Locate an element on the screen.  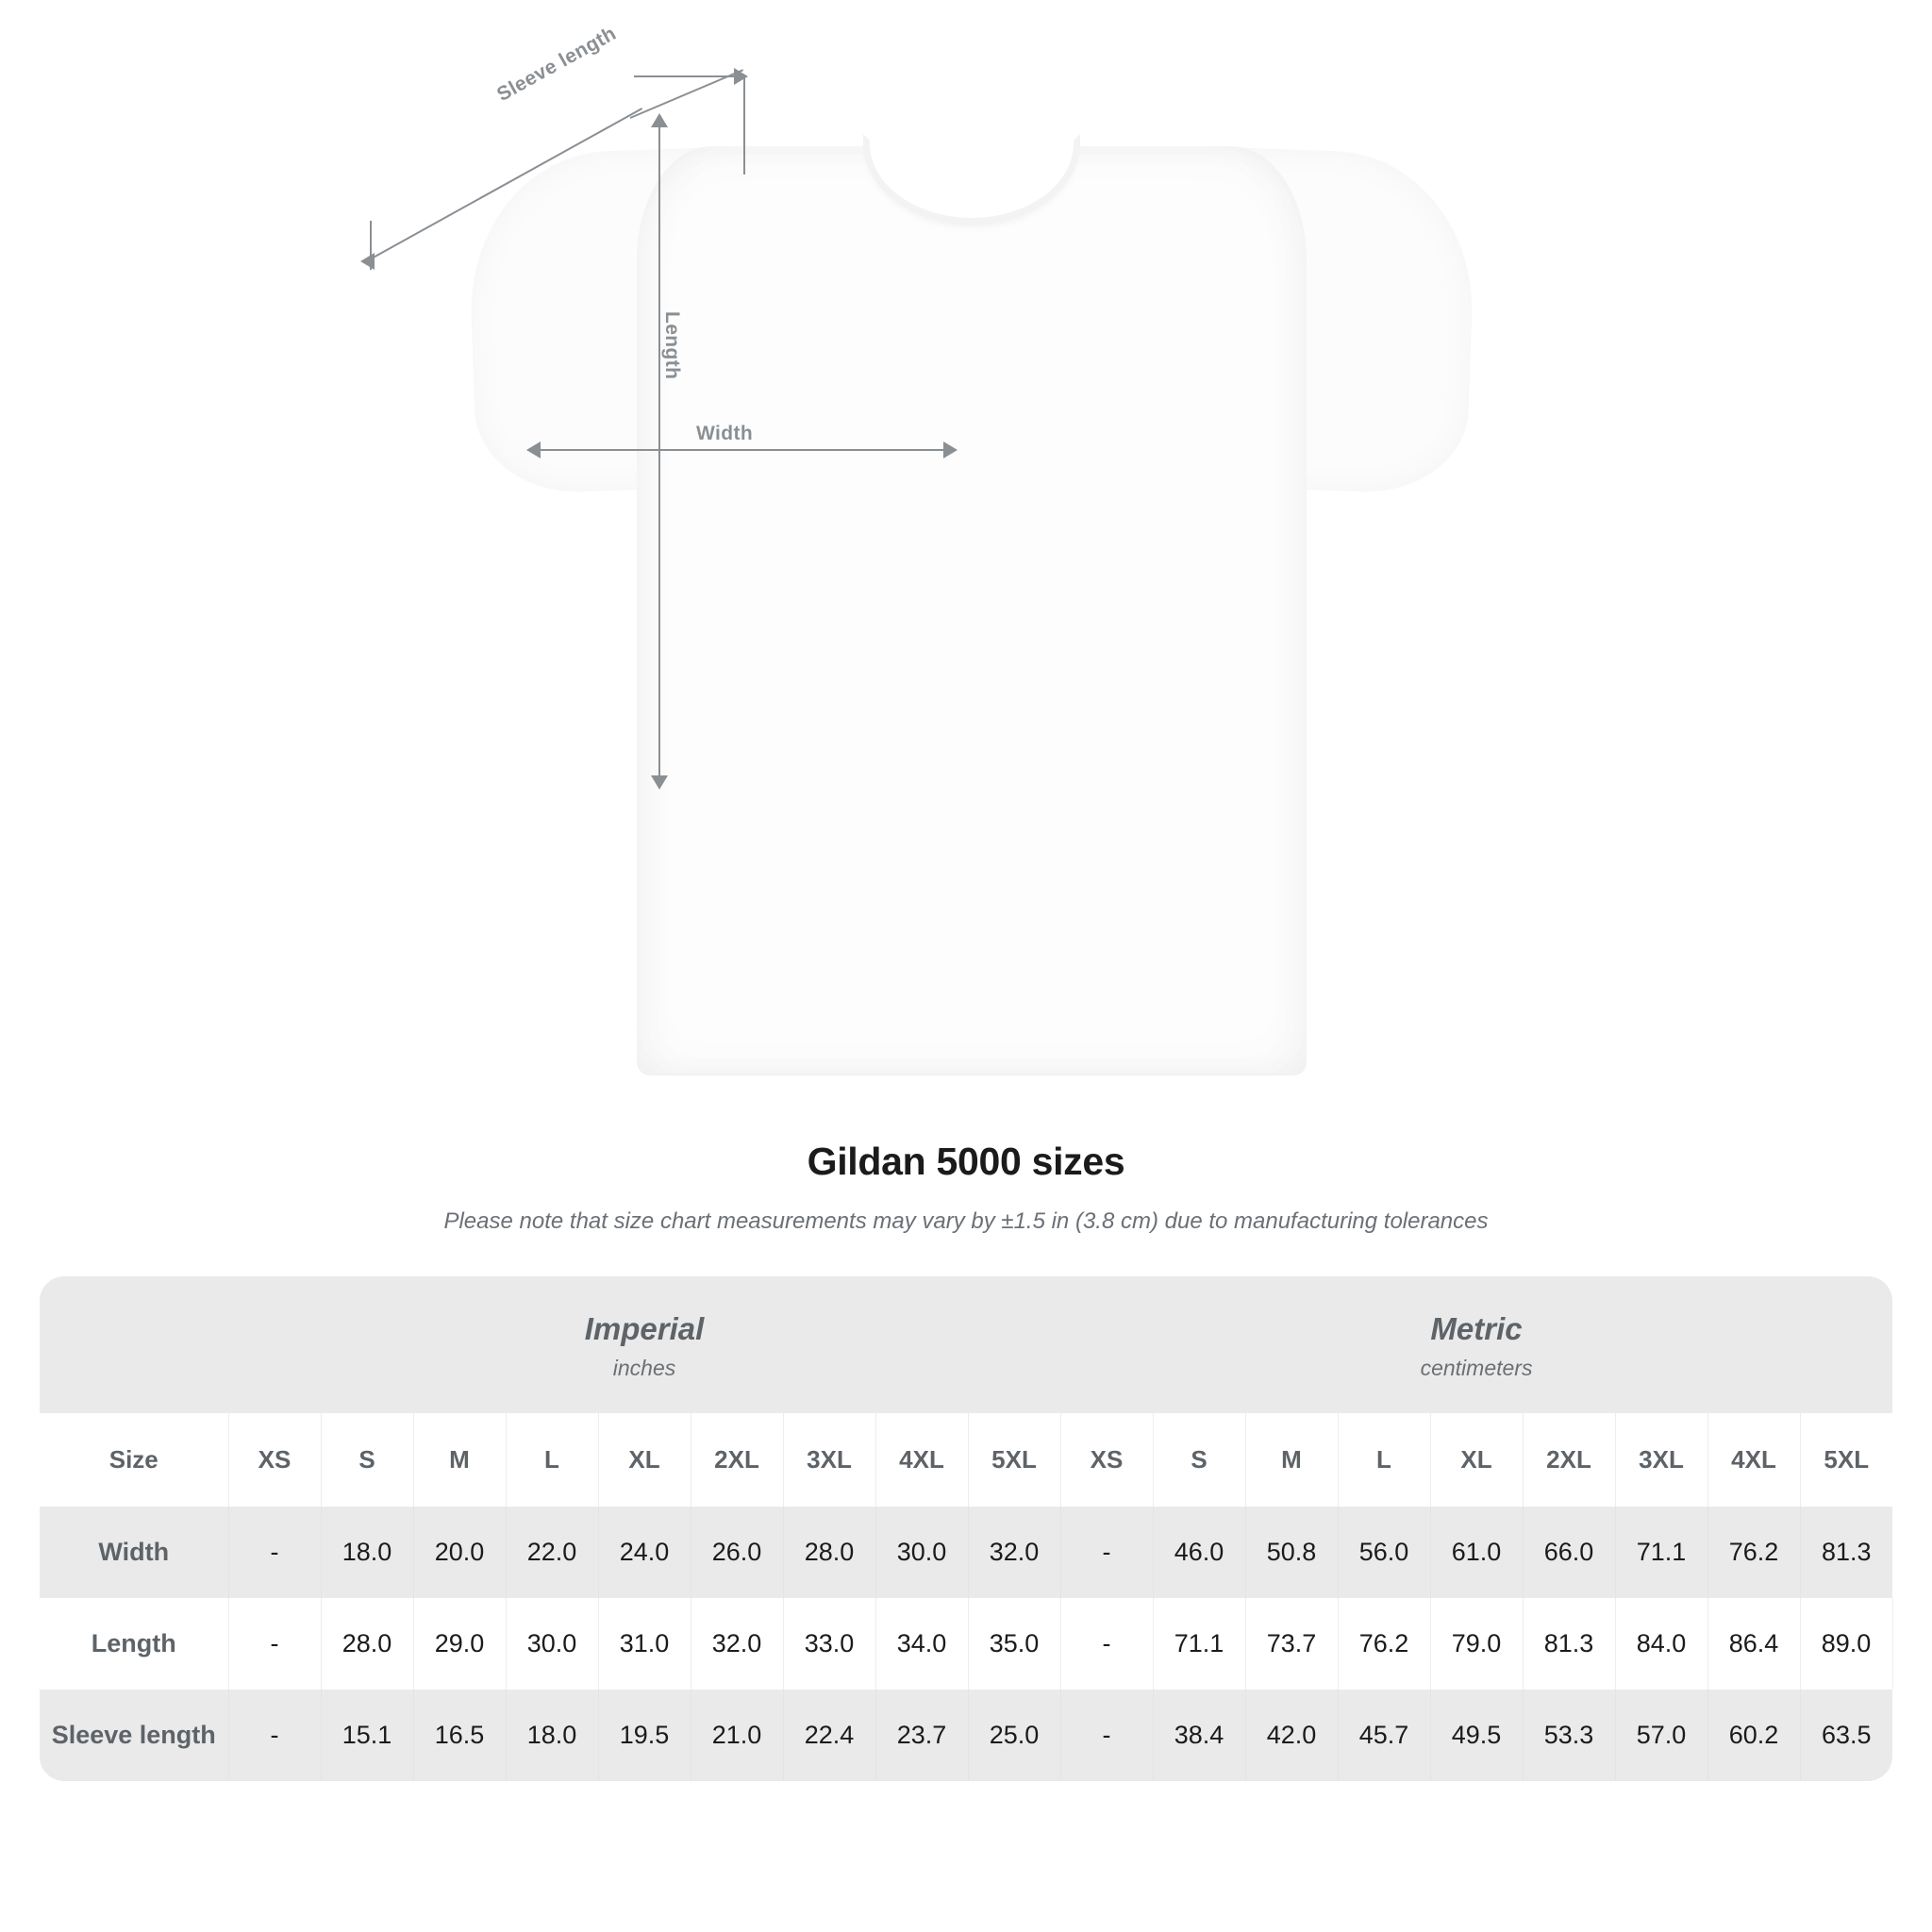
unit-band-spacer is located at coordinates (134, 1344).